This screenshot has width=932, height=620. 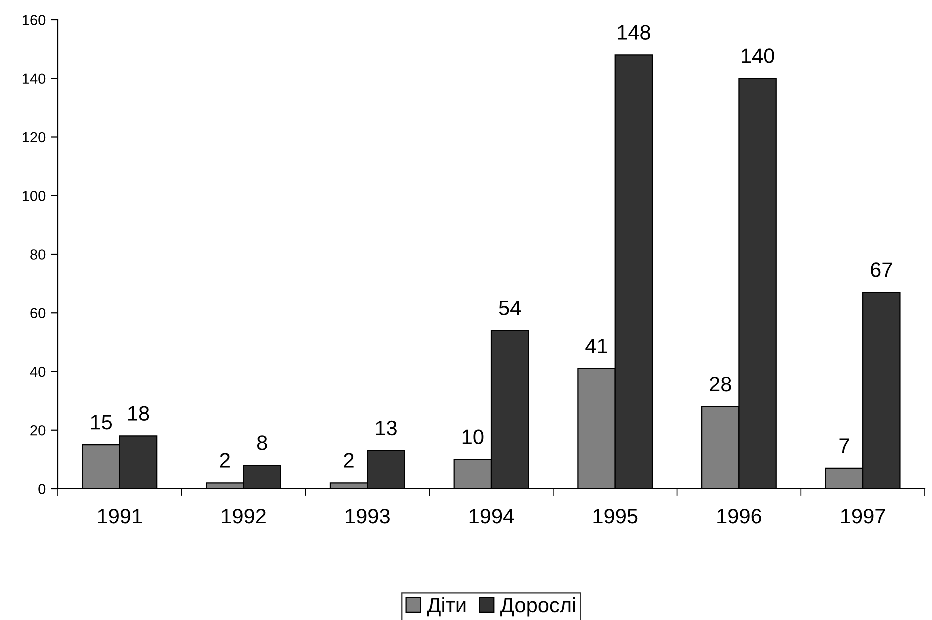 I want to click on x-tick-label: 1994, so click(x=492, y=516).